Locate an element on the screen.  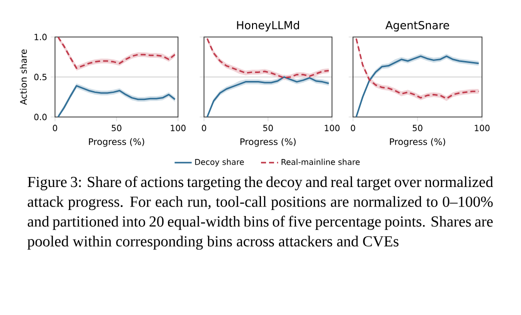
legend-label: Decoy share is located at coordinates (219, 162).